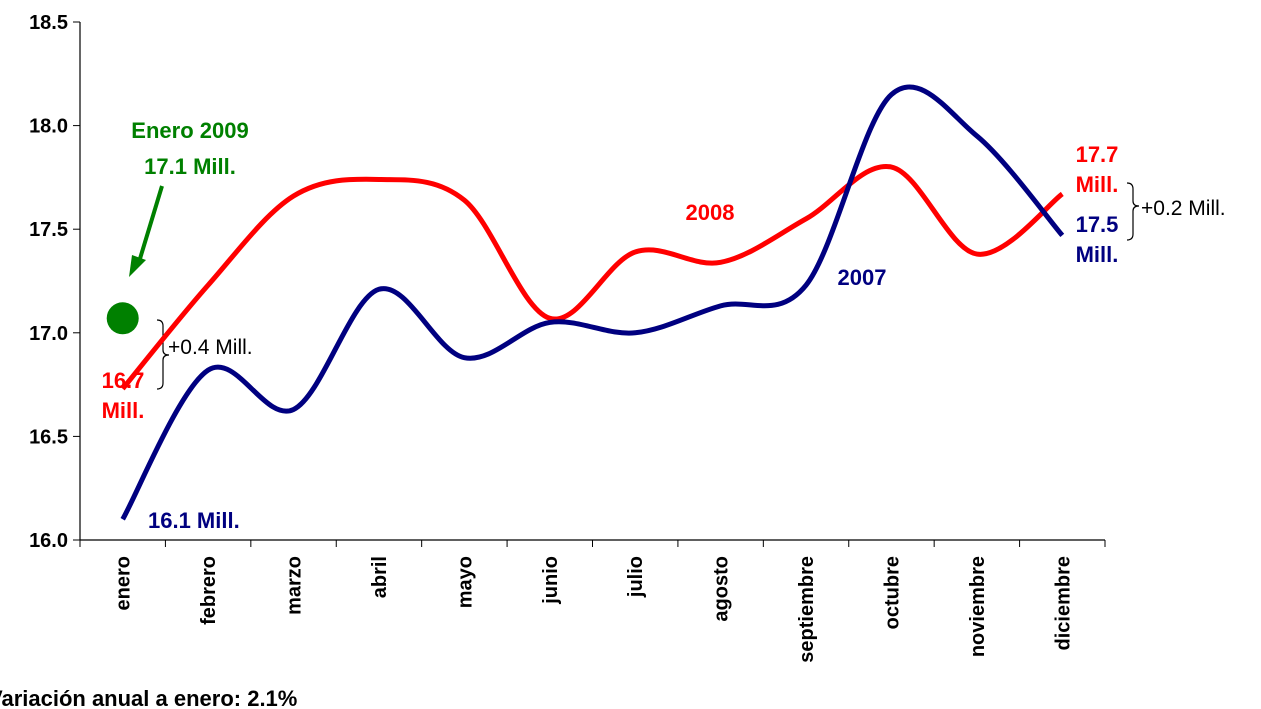  I want to click on y-tick-label: 16.0, so click(48, 541).